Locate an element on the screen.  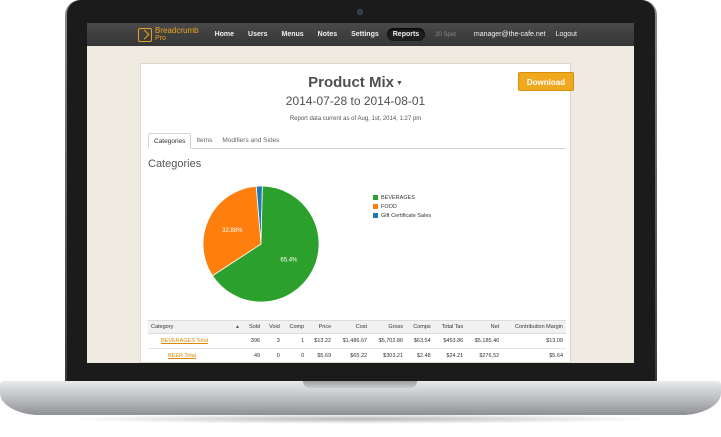
legend-item-food: FOOD is located at coordinates (402, 206).